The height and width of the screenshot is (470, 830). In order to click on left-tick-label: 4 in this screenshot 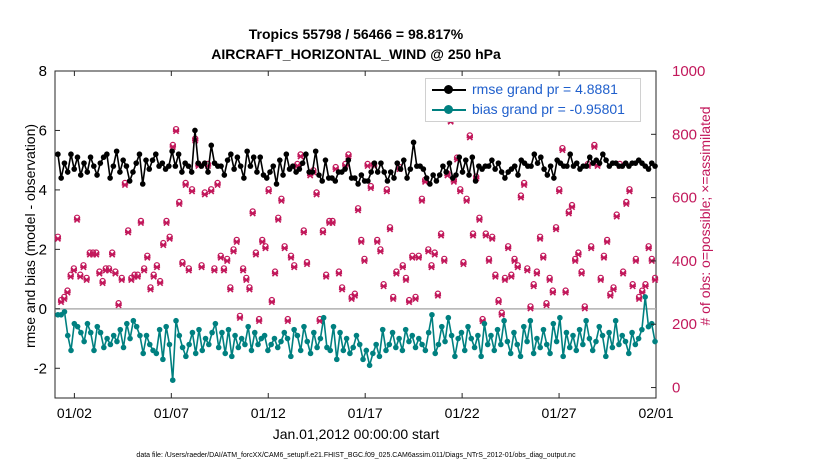, I will do `click(43, 190)`.